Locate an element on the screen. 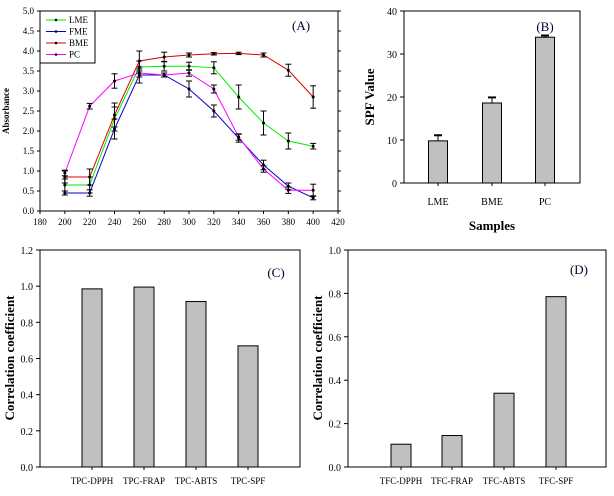 The width and height of the screenshot is (614, 496). x-tick-label-tpc-dpph: TPC-DPPH is located at coordinates (92, 481).